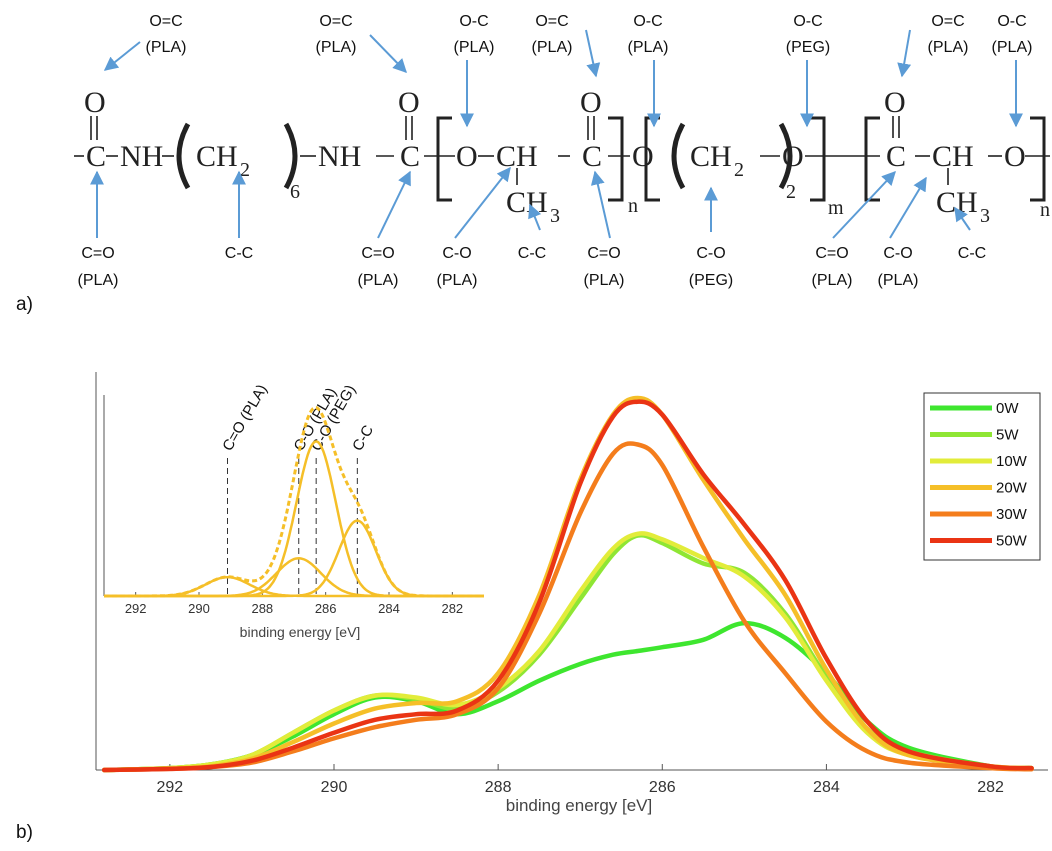  Describe the element at coordinates (579, 805) in the screenshot. I see `main-x-axis-label: binding energy [eV]` at that location.